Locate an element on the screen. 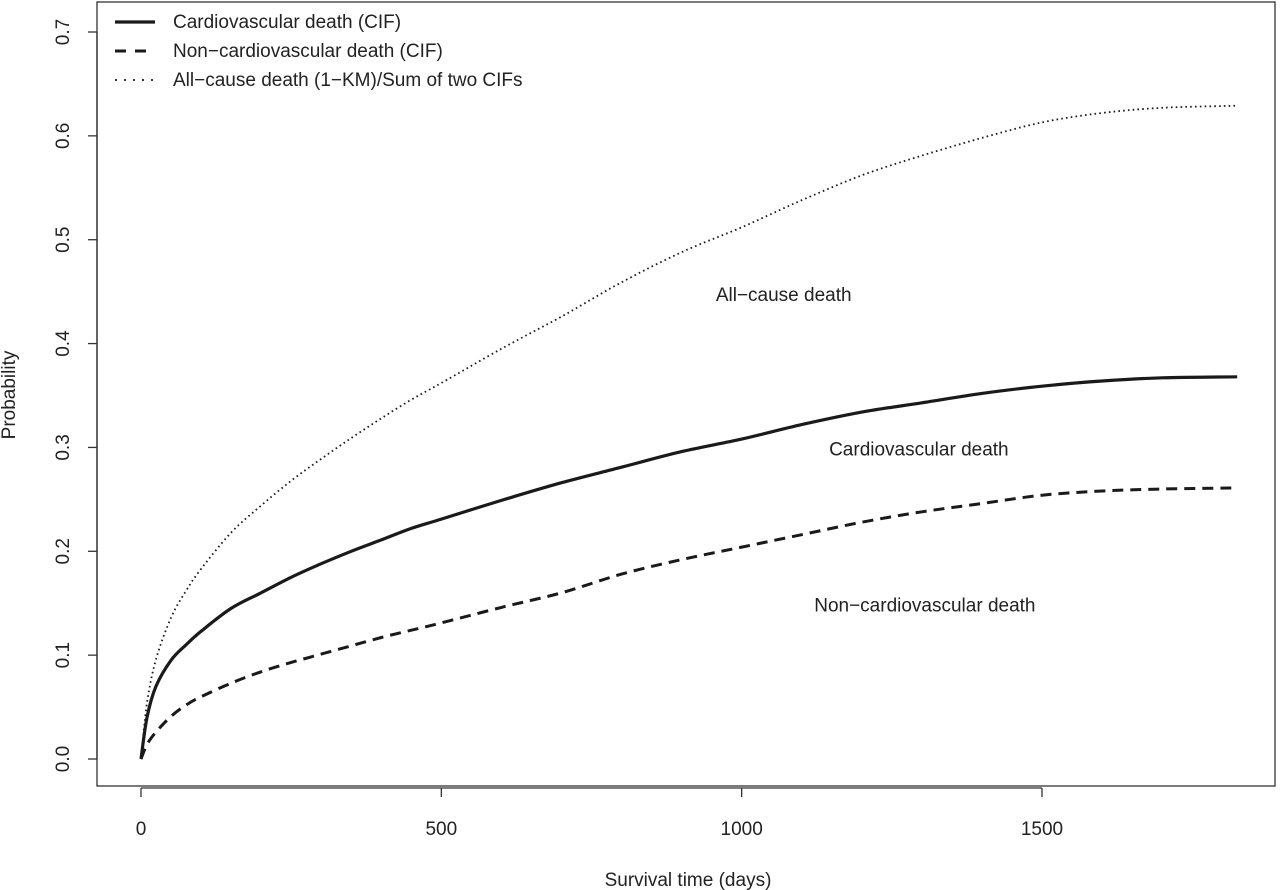  y-tick-label: 0.2 is located at coordinates (63, 551).